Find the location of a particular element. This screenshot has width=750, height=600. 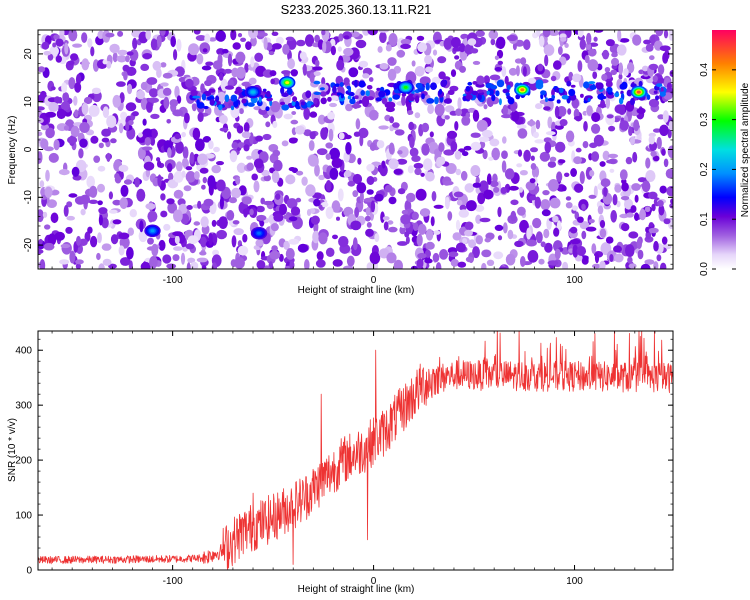

y-tick-label: 200 is located at coordinates (23, 461).